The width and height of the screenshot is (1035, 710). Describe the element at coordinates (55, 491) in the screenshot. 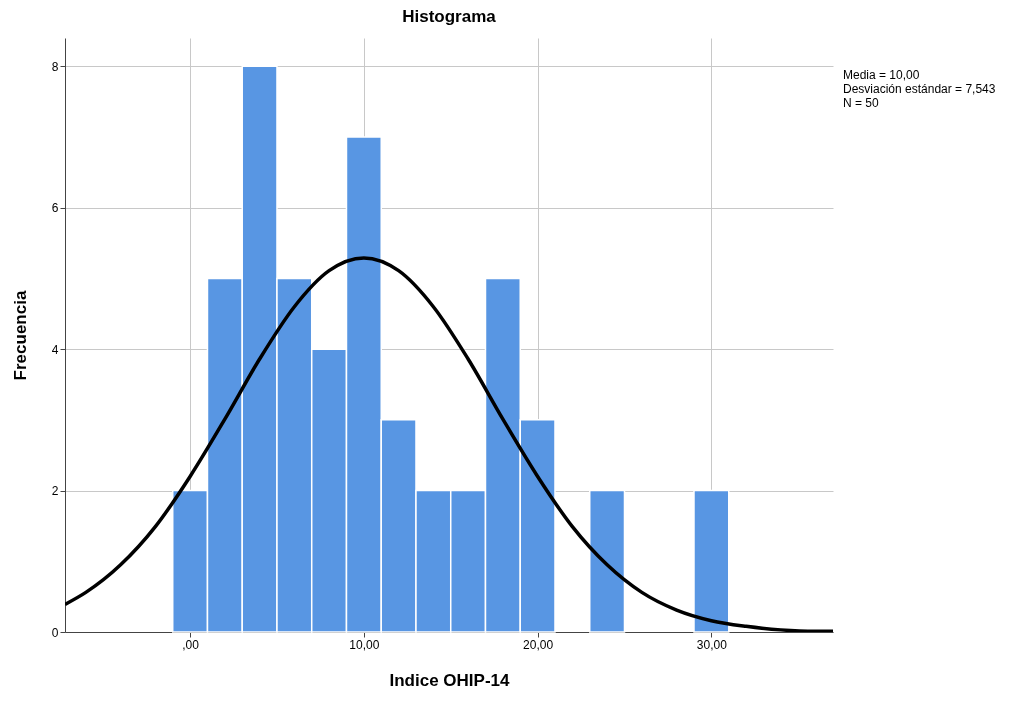

I see `y-tick-label: 2` at that location.